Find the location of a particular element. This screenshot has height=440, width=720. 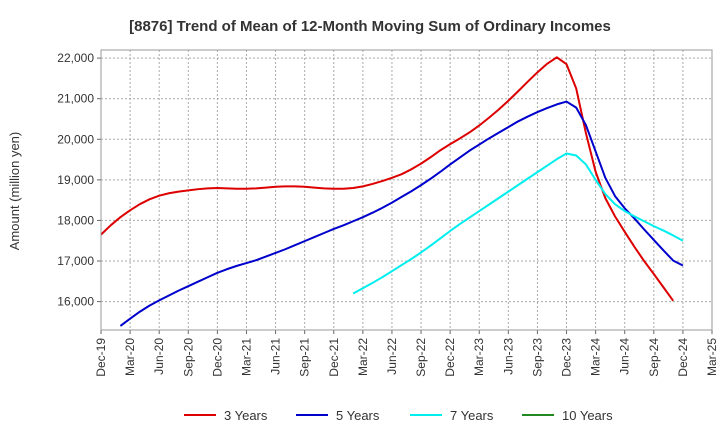

y-axis-label: Amount (million yen) is located at coordinates (14, 191).